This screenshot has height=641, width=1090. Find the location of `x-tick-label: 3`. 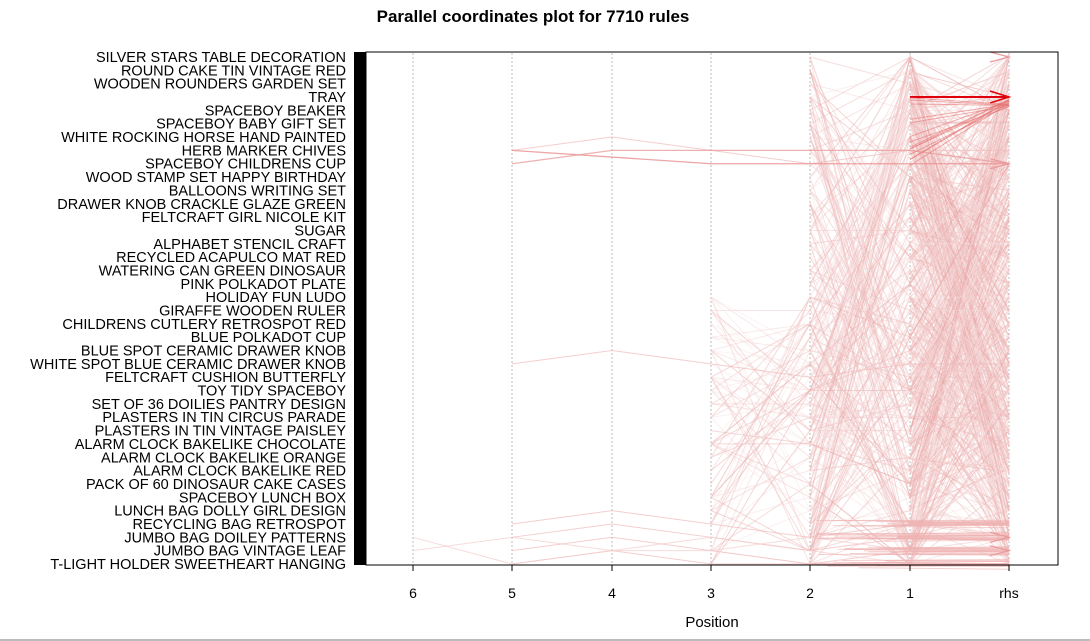

x-tick-label: 3 is located at coordinates (711, 593).